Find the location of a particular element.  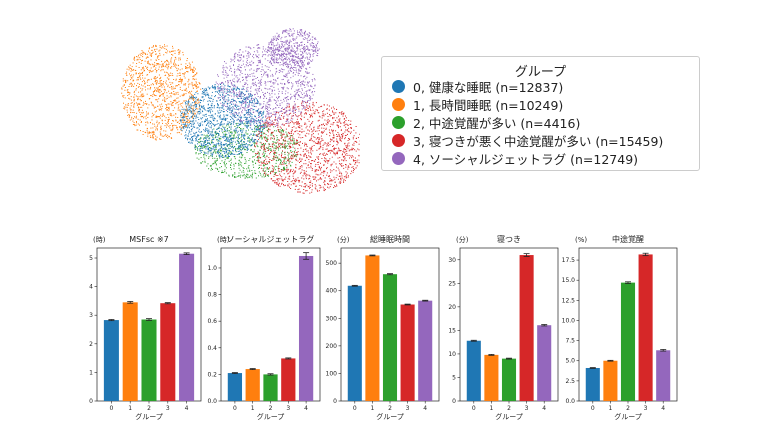

y-tick-label: 2.5 is located at coordinates (570, 381).